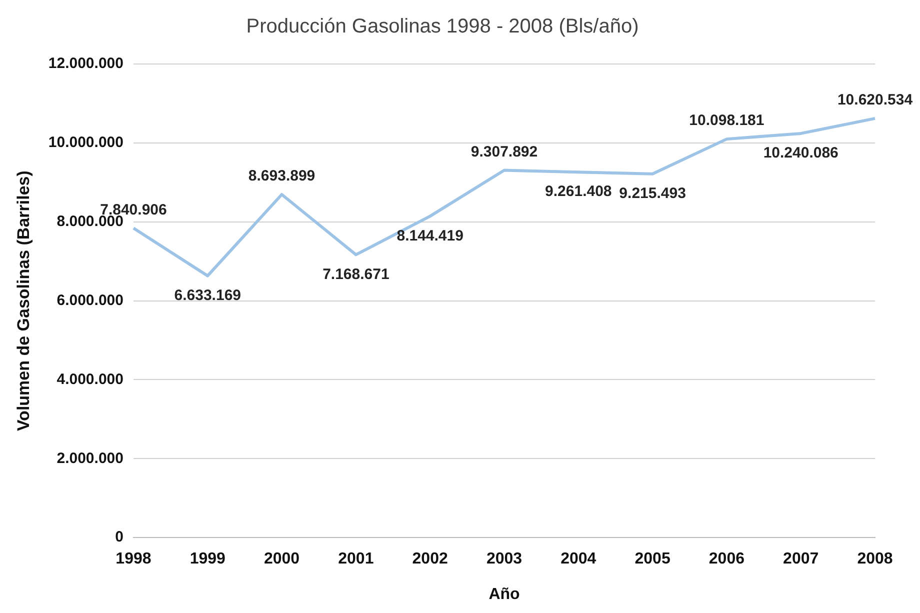  Describe the element at coordinates (801, 559) in the screenshot. I see `x-tick-label: 2007` at that location.